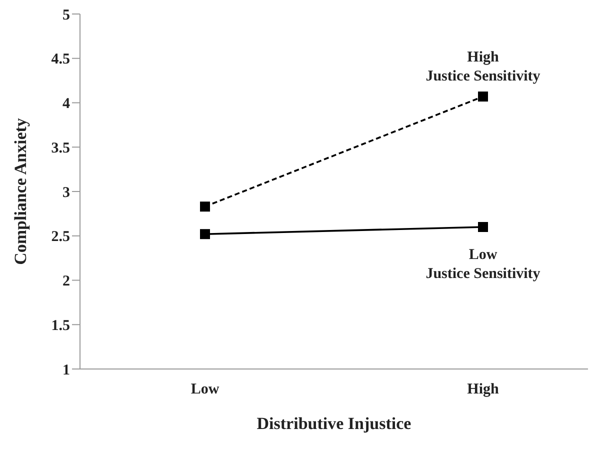 The width and height of the screenshot is (595, 449). I want to click on y-tick-label: 3, so click(66, 192).